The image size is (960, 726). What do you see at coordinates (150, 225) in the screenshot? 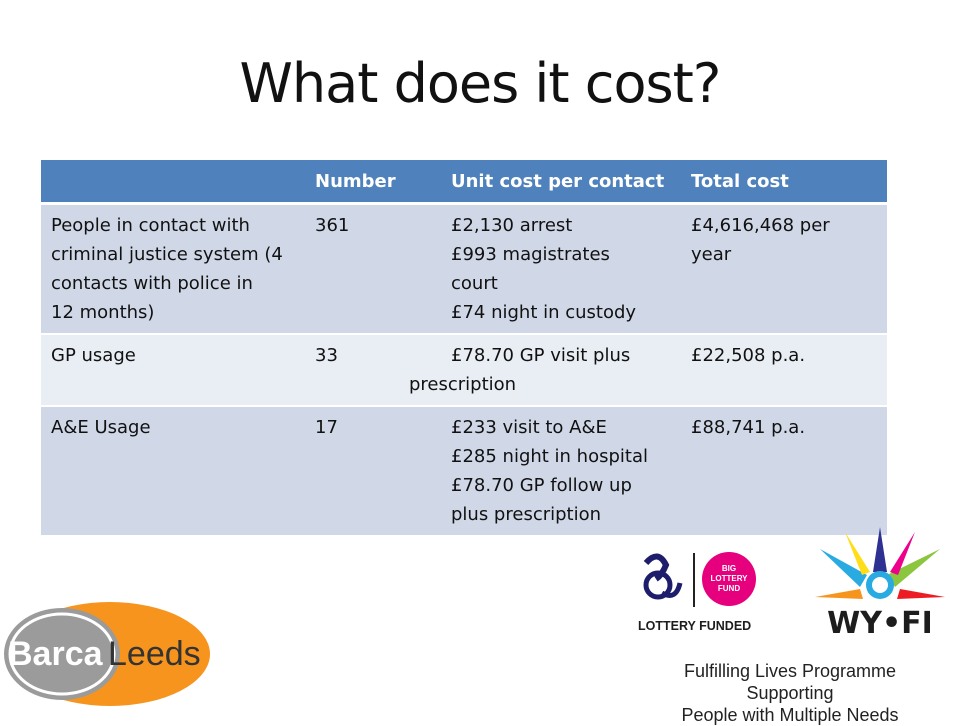
I see `row-label-line: People in contact with` at bounding box center [150, 225].